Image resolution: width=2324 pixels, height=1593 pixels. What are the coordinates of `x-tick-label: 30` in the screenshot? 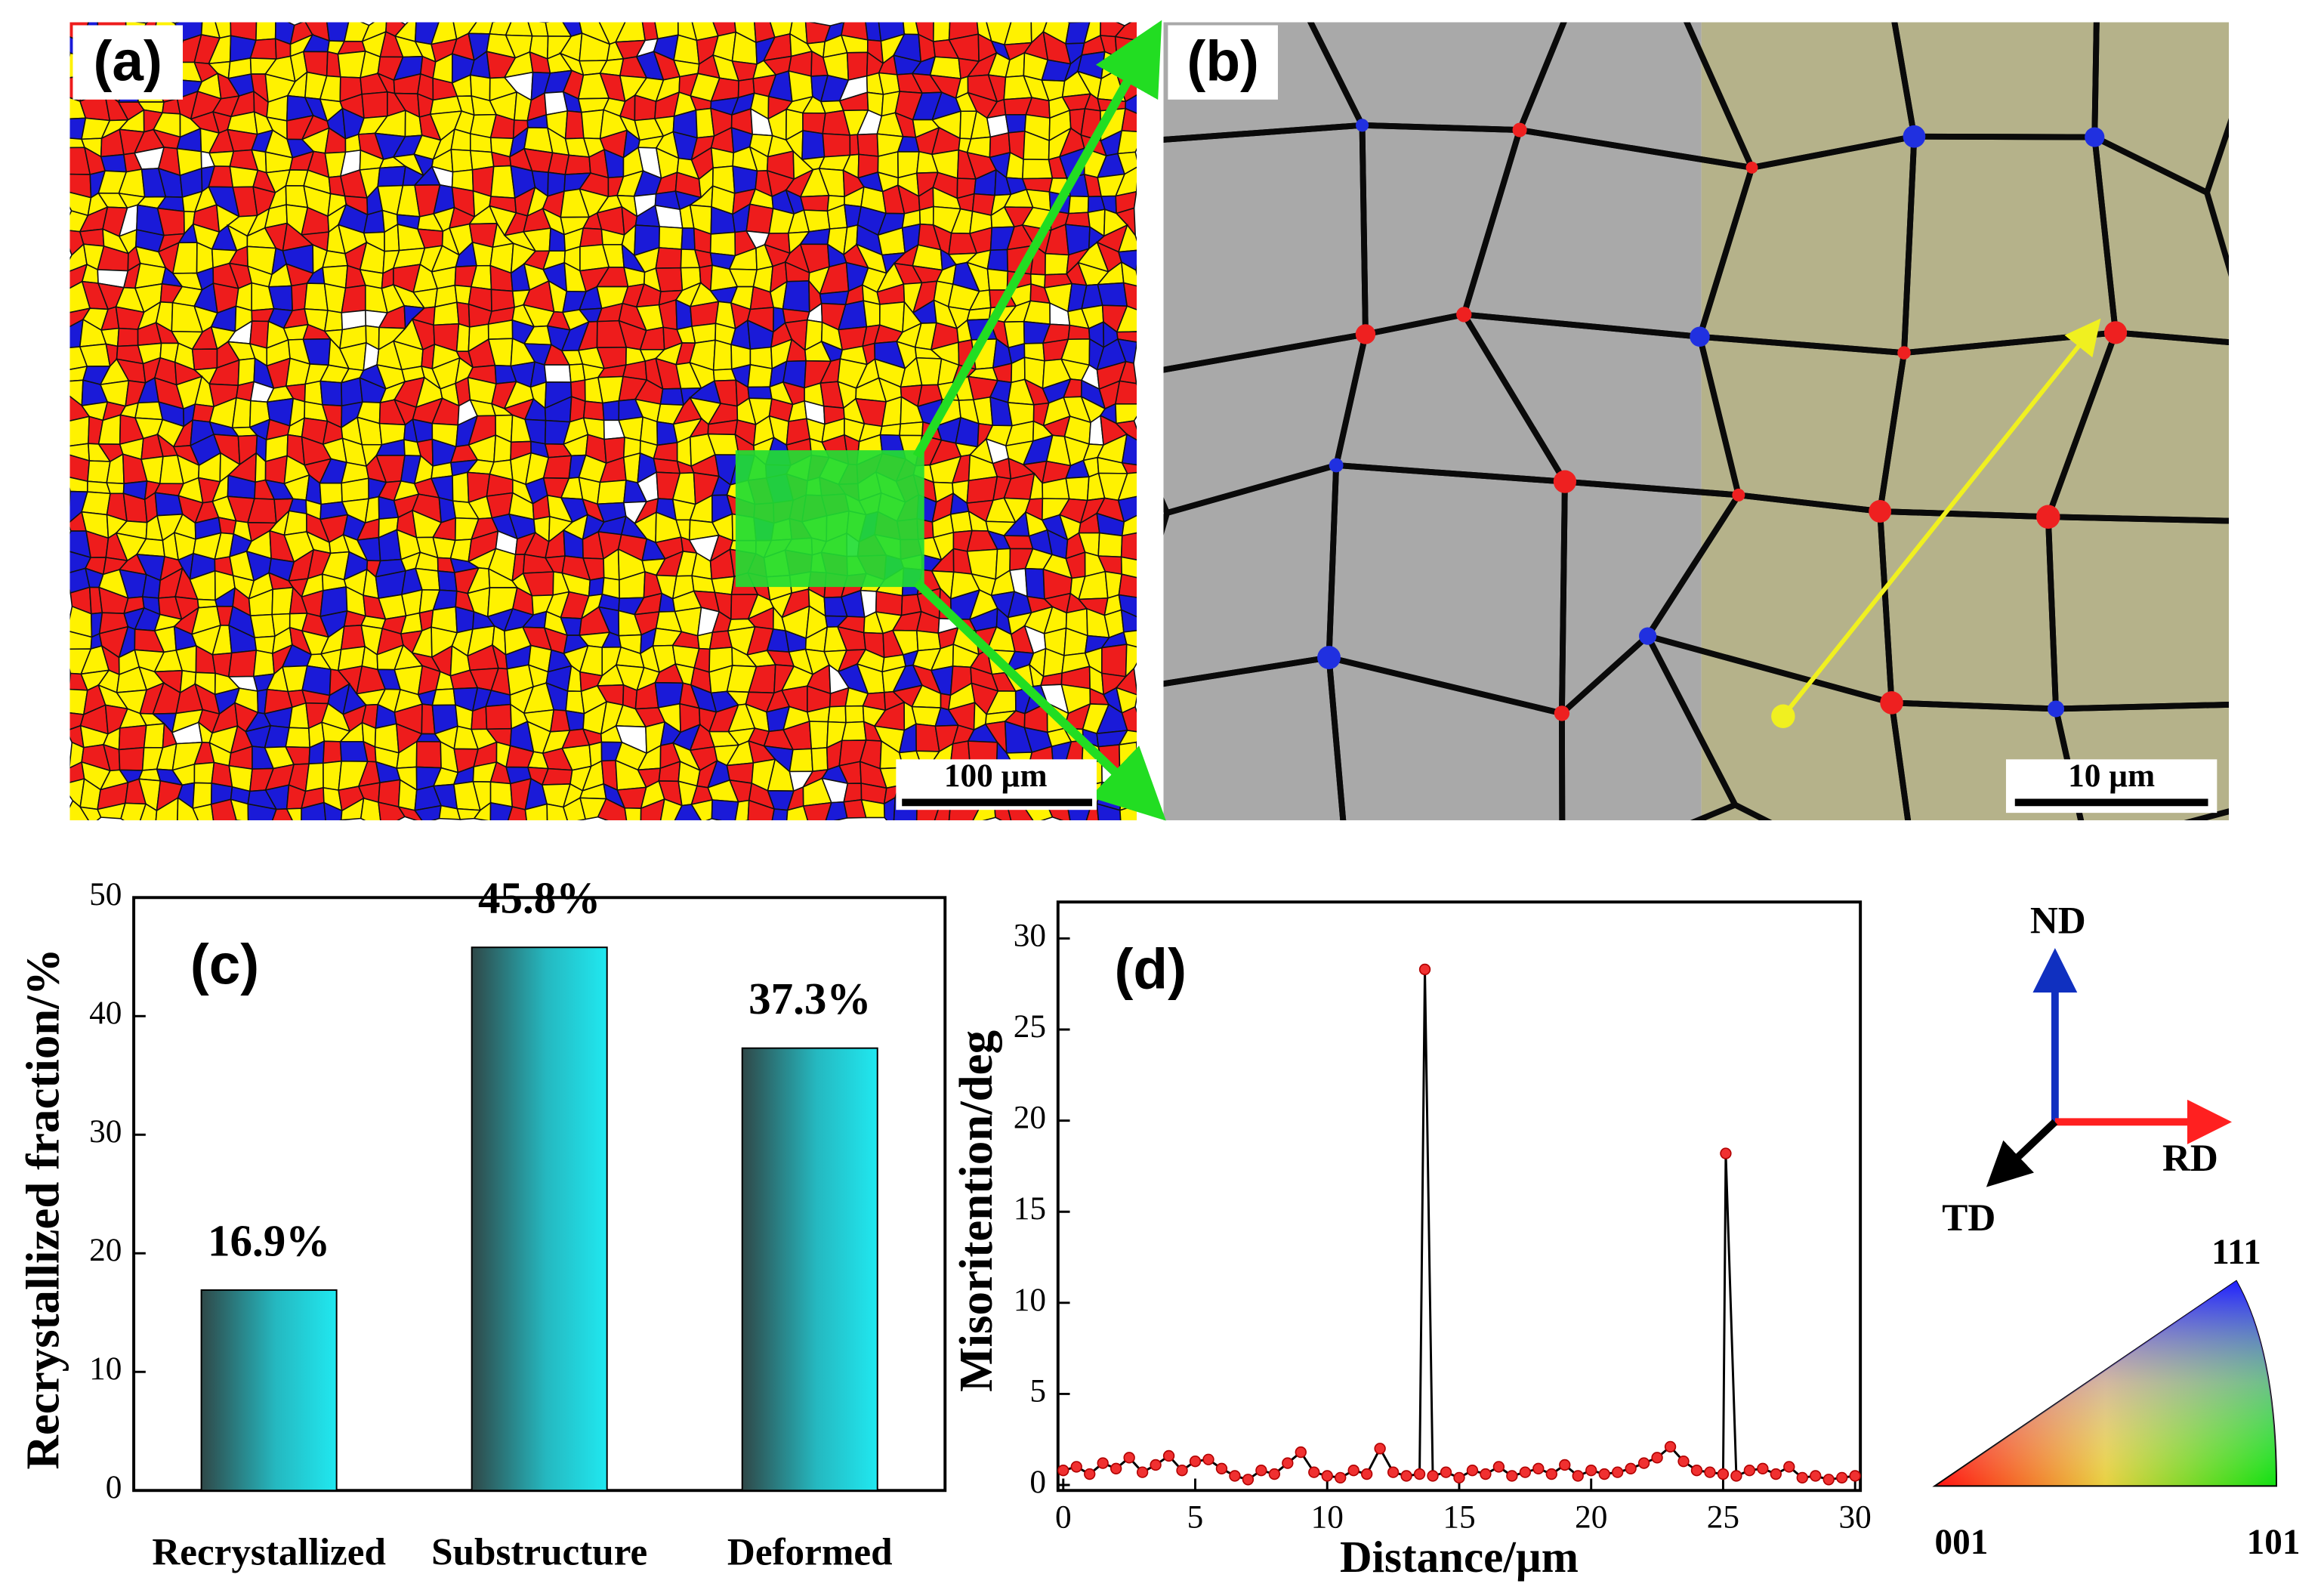 It's located at (1856, 1517).